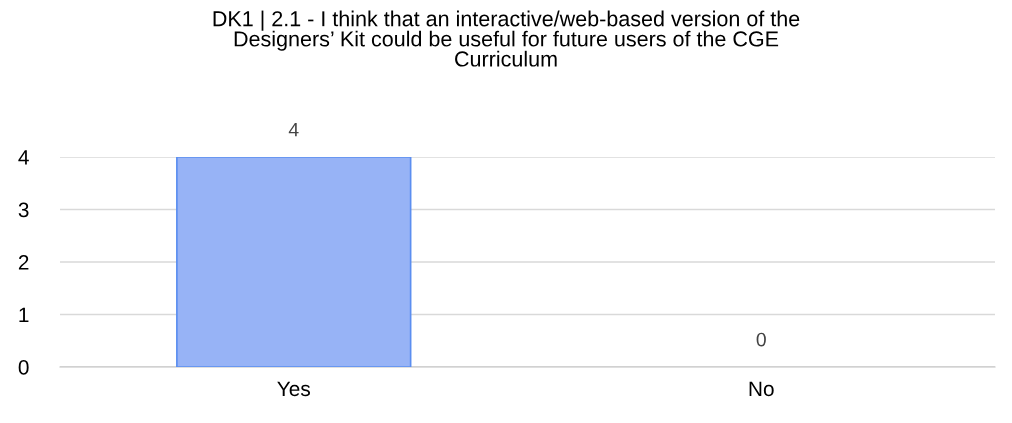 The width and height of the screenshot is (1012, 423). Describe the element at coordinates (761, 389) in the screenshot. I see `x-tick-label: No` at that location.